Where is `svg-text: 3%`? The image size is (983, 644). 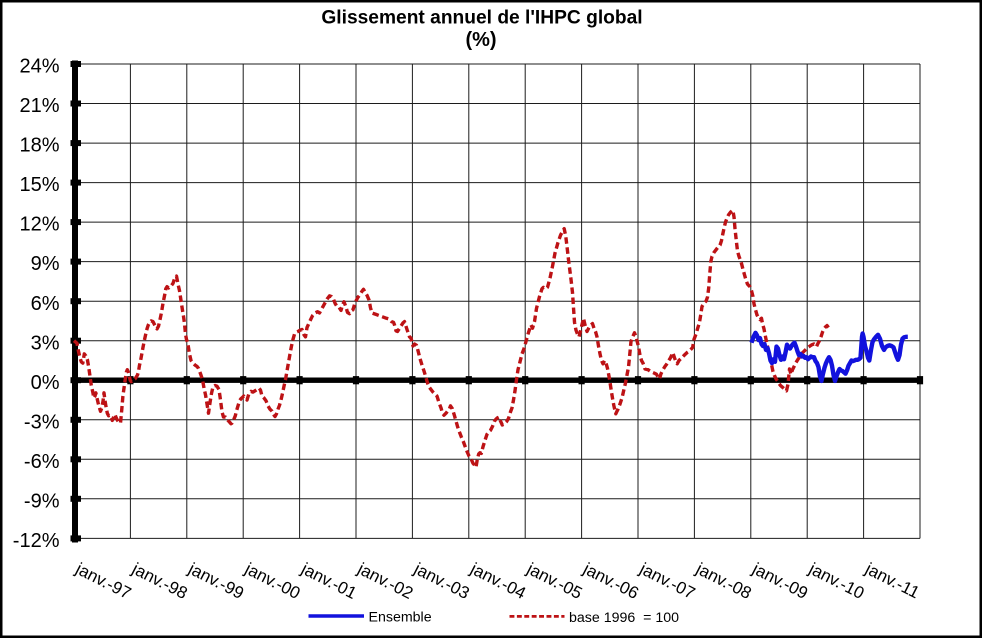 svg-text: 3% is located at coordinates (45, 343).